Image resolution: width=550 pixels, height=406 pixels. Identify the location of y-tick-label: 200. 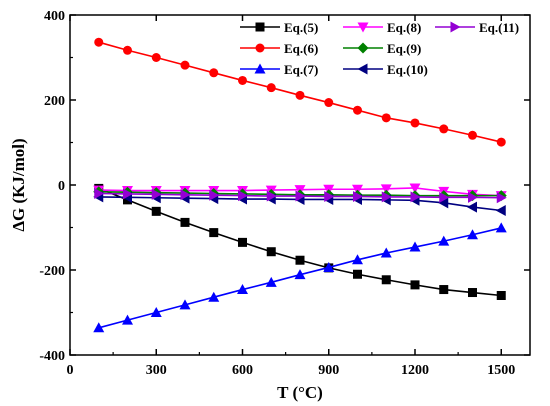
(54, 101).